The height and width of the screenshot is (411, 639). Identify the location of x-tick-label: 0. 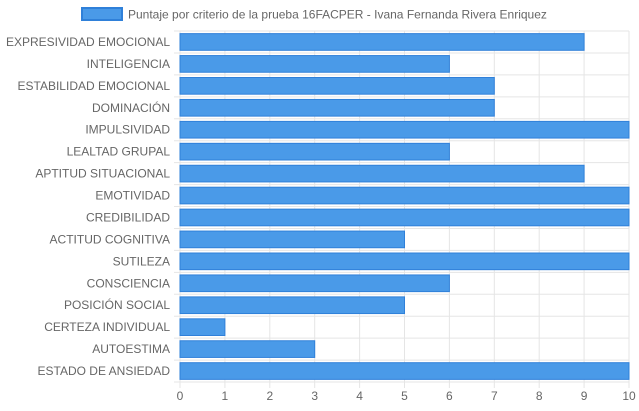
(180, 396).